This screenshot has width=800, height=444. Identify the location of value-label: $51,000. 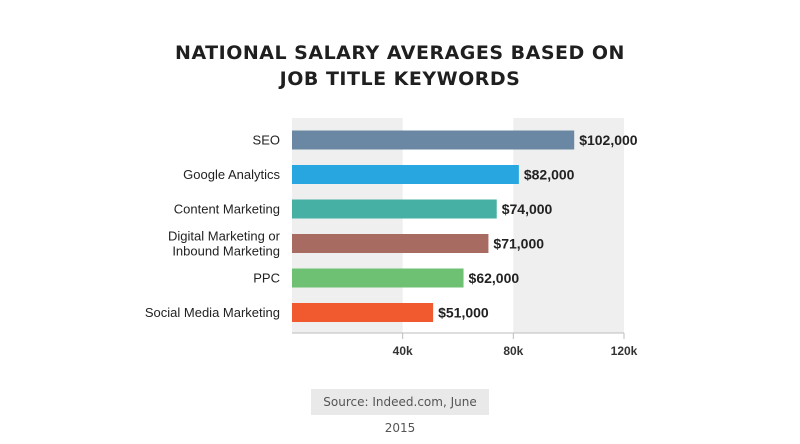
(463, 313).